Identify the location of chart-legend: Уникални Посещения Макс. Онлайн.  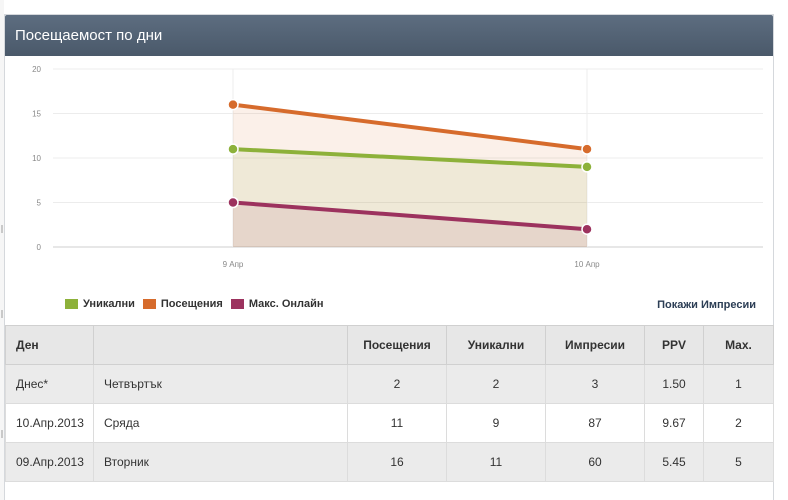
(198, 304).